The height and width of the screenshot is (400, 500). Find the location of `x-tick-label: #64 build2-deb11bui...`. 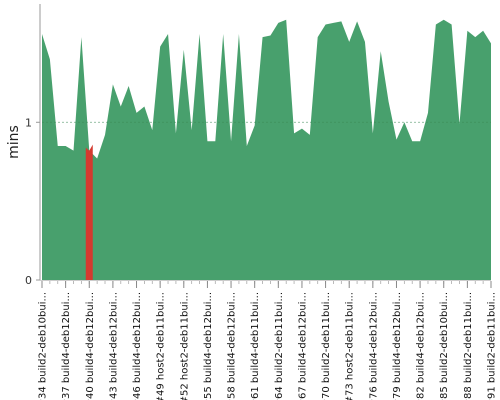

x-tick-label: #64 build2-deb11bui... is located at coordinates (279, 346).